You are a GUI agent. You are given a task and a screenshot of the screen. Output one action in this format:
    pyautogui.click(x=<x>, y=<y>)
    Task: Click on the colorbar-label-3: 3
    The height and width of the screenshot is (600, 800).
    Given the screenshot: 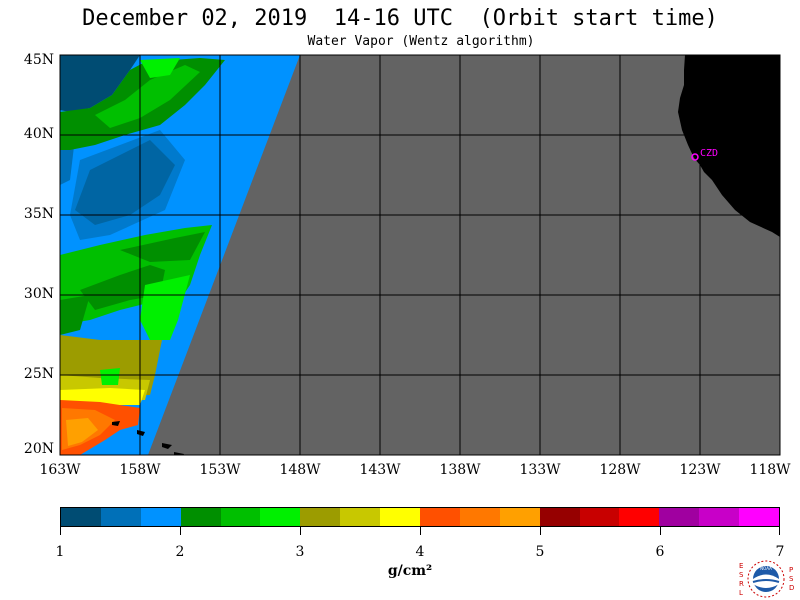 What is the action you would take?
    pyautogui.click(x=300, y=552)
    